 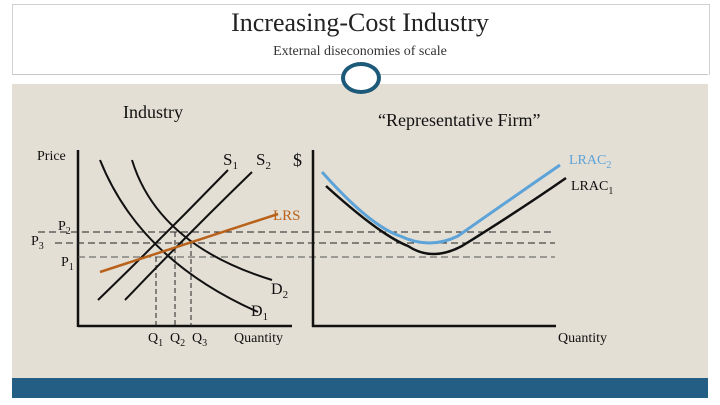 I want to click on p3-label: P3, so click(x=37, y=243).